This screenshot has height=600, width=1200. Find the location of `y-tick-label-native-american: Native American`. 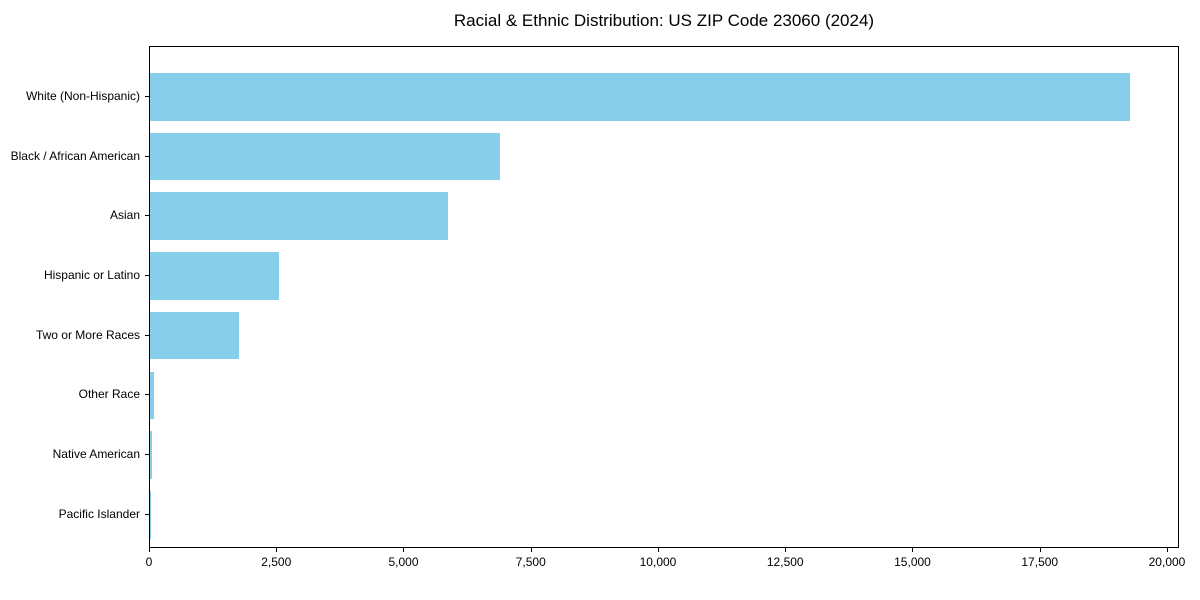

y-tick-label-native-american: Native American is located at coordinates (96, 454).